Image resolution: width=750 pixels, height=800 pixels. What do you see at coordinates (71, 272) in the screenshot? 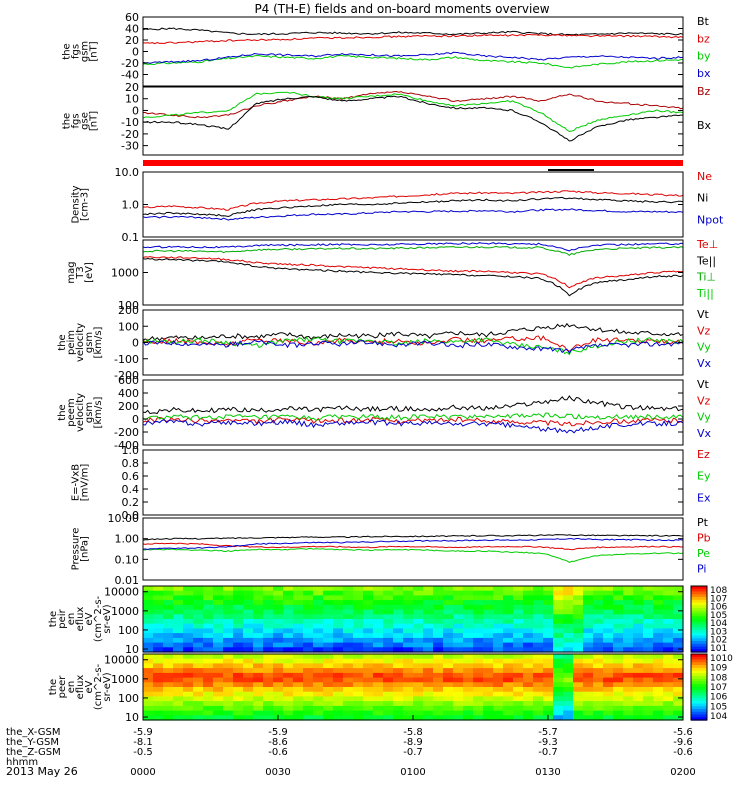
I see `y-axis-label-line: mag` at bounding box center [71, 272].